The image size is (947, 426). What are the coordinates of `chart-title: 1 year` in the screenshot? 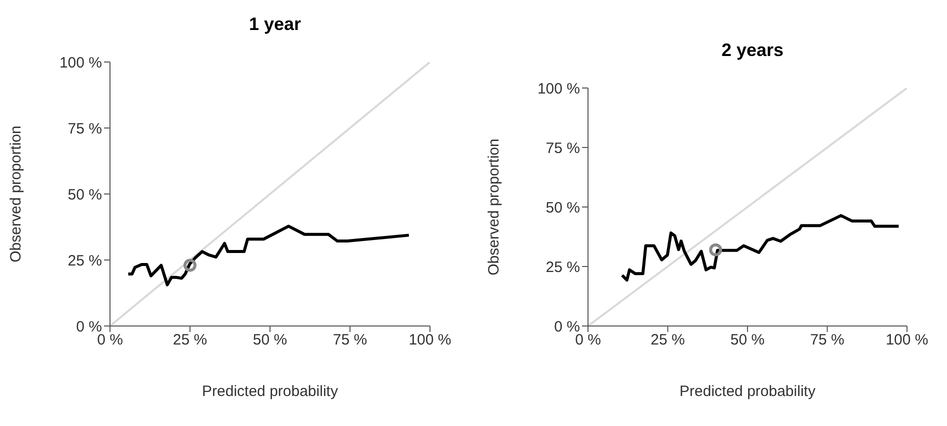 It's located at (275, 24).